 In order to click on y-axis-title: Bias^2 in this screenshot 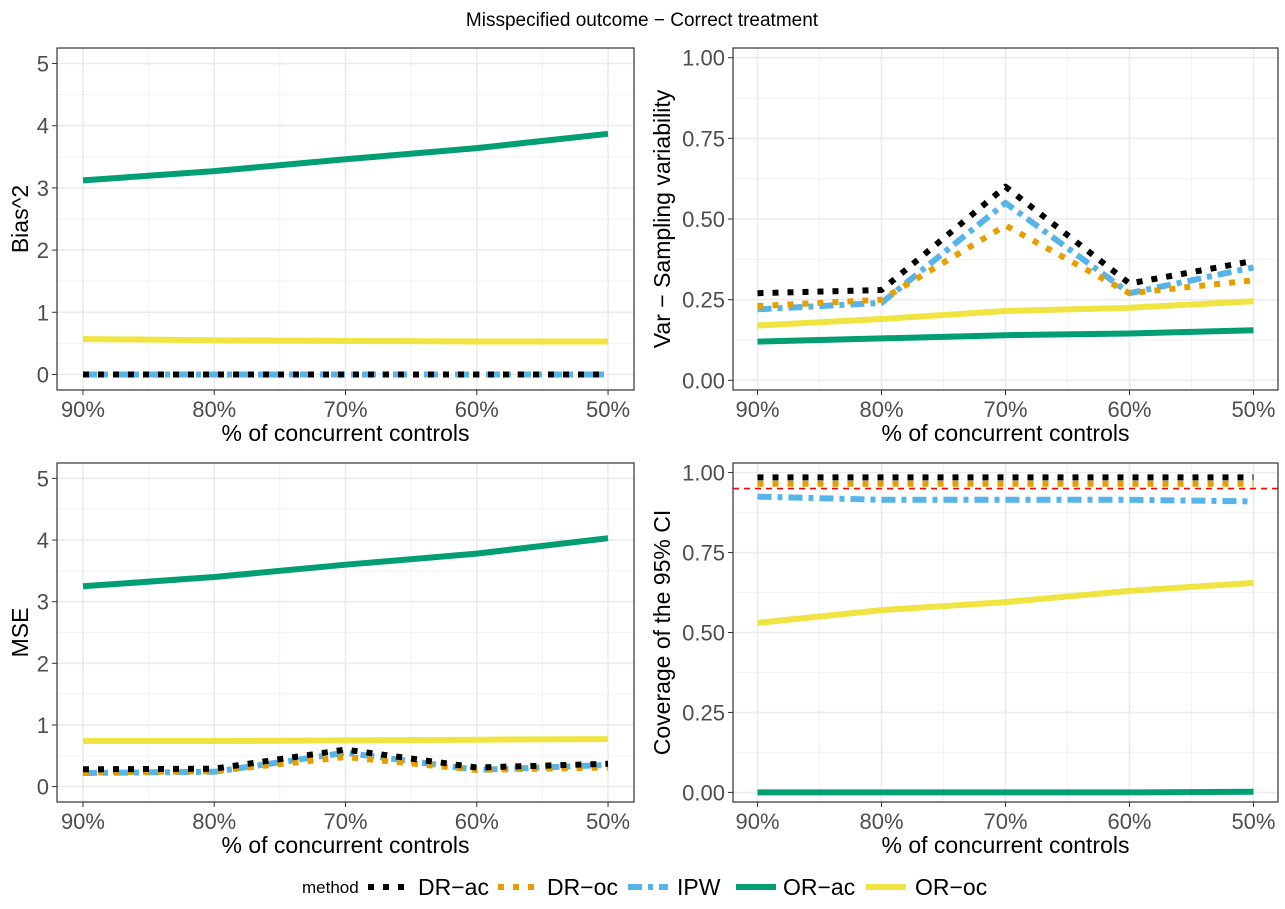, I will do `click(20, 219)`.